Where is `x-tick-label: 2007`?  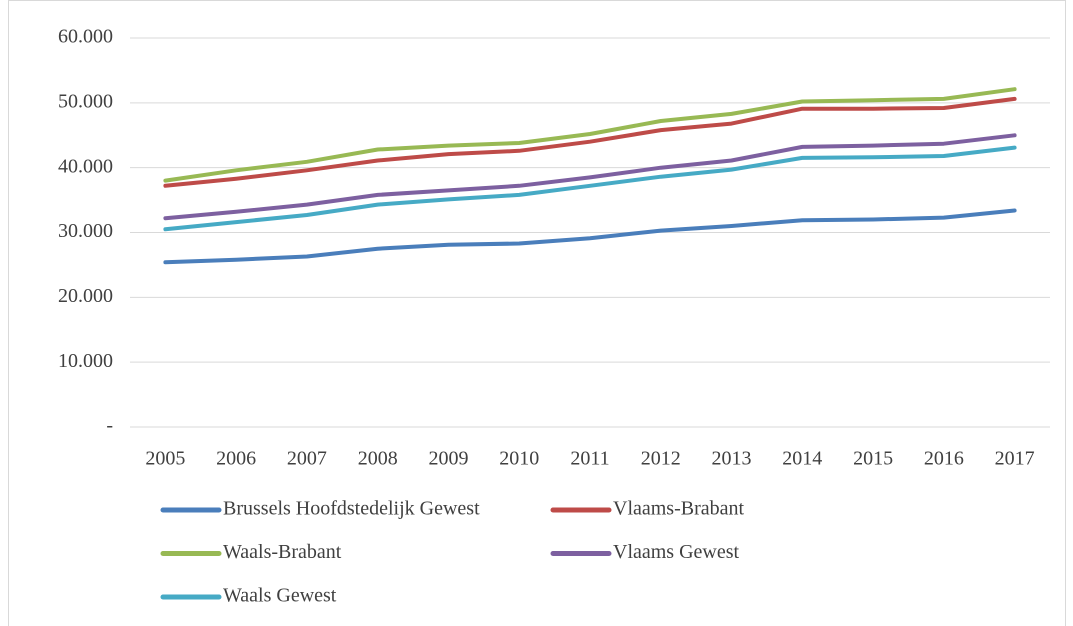 x-tick-label: 2007 is located at coordinates (307, 459).